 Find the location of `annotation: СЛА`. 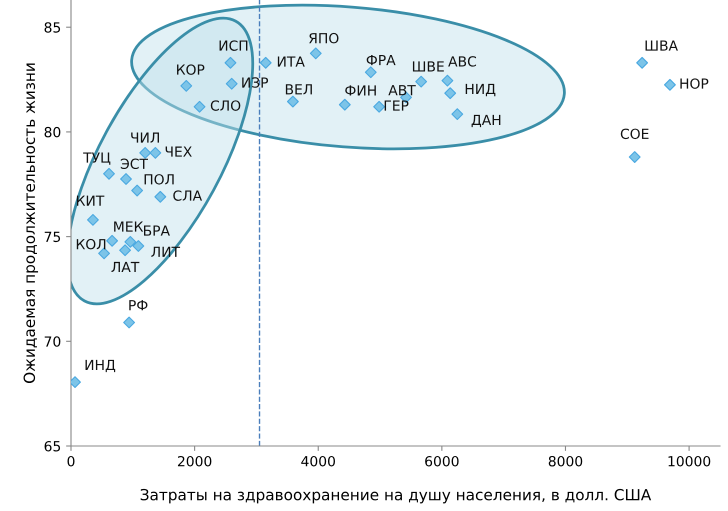

annotation: СЛА is located at coordinates (187, 195).